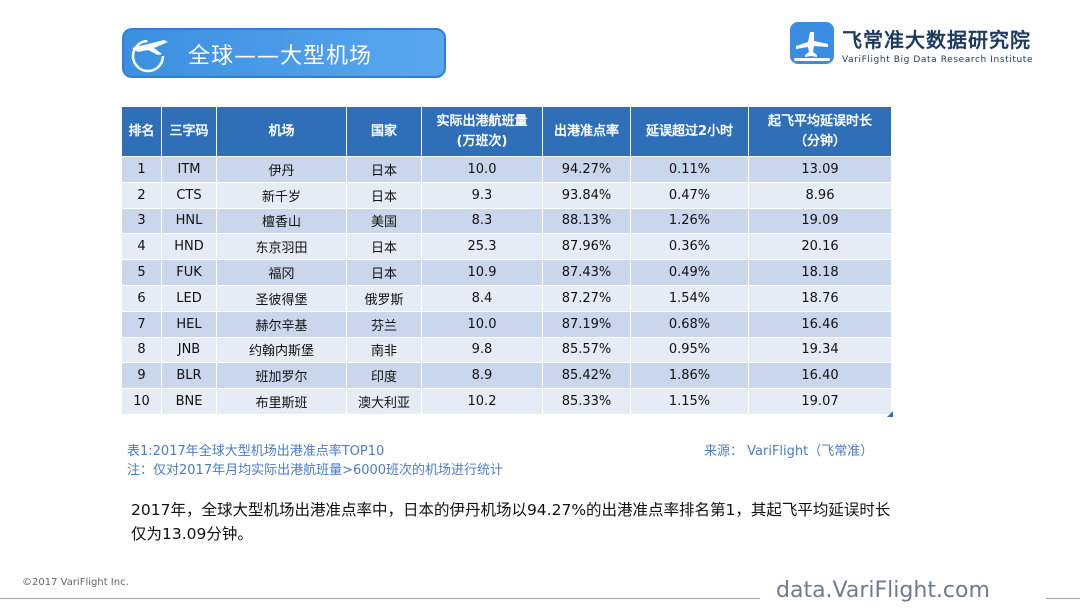  Describe the element at coordinates (820, 169) in the screenshot. I see `table-cell: 13.09` at that location.